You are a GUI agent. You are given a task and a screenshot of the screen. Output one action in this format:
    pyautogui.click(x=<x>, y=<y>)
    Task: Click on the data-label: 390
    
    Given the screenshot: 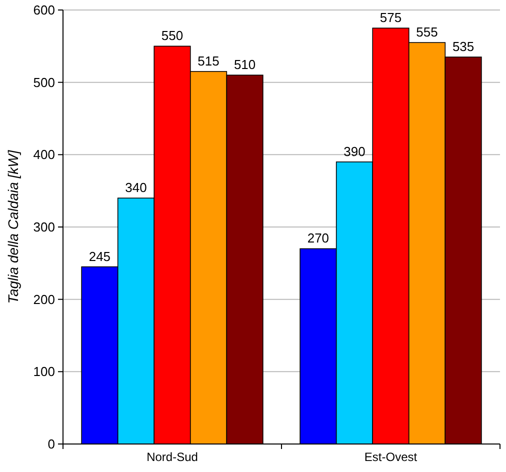 What is the action you would take?
    pyautogui.click(x=355, y=151)
    